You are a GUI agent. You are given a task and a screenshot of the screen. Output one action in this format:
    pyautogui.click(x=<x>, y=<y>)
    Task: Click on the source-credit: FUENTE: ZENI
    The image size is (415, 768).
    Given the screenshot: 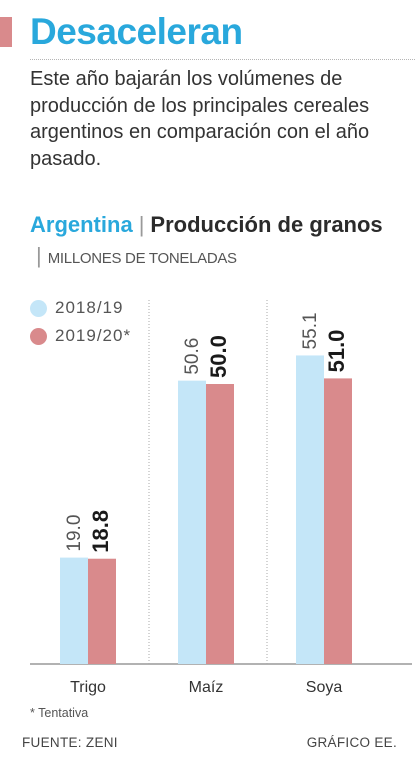 What is the action you would take?
    pyautogui.click(x=70, y=742)
    